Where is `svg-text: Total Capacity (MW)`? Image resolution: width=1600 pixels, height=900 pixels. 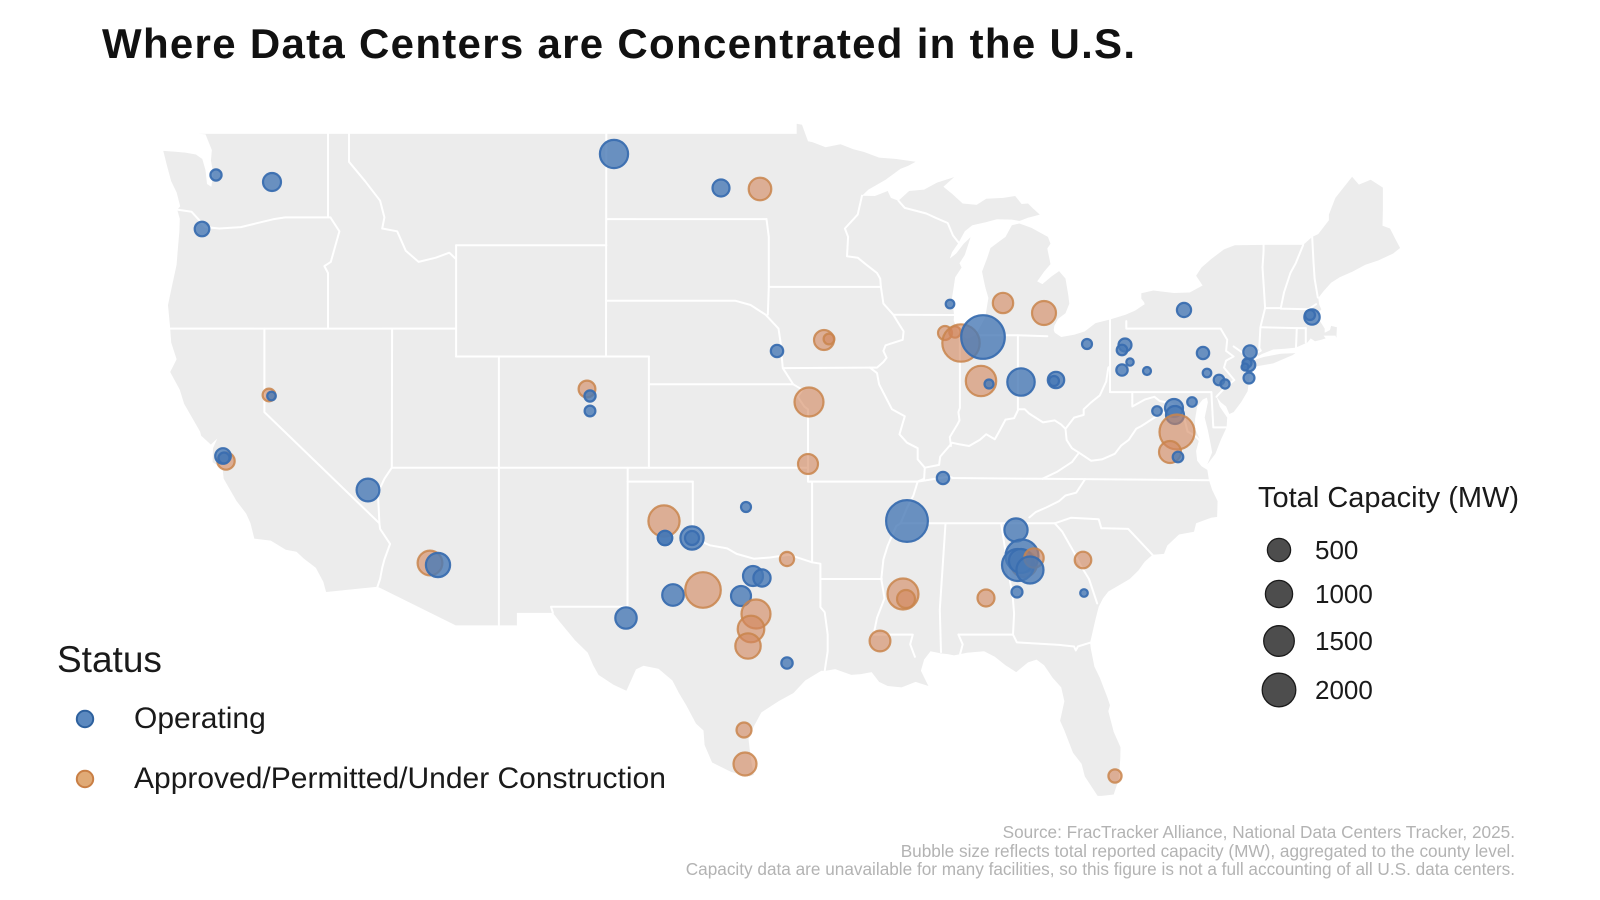
svg-text: Total Capacity (MW) is located at coordinates (1388, 498).